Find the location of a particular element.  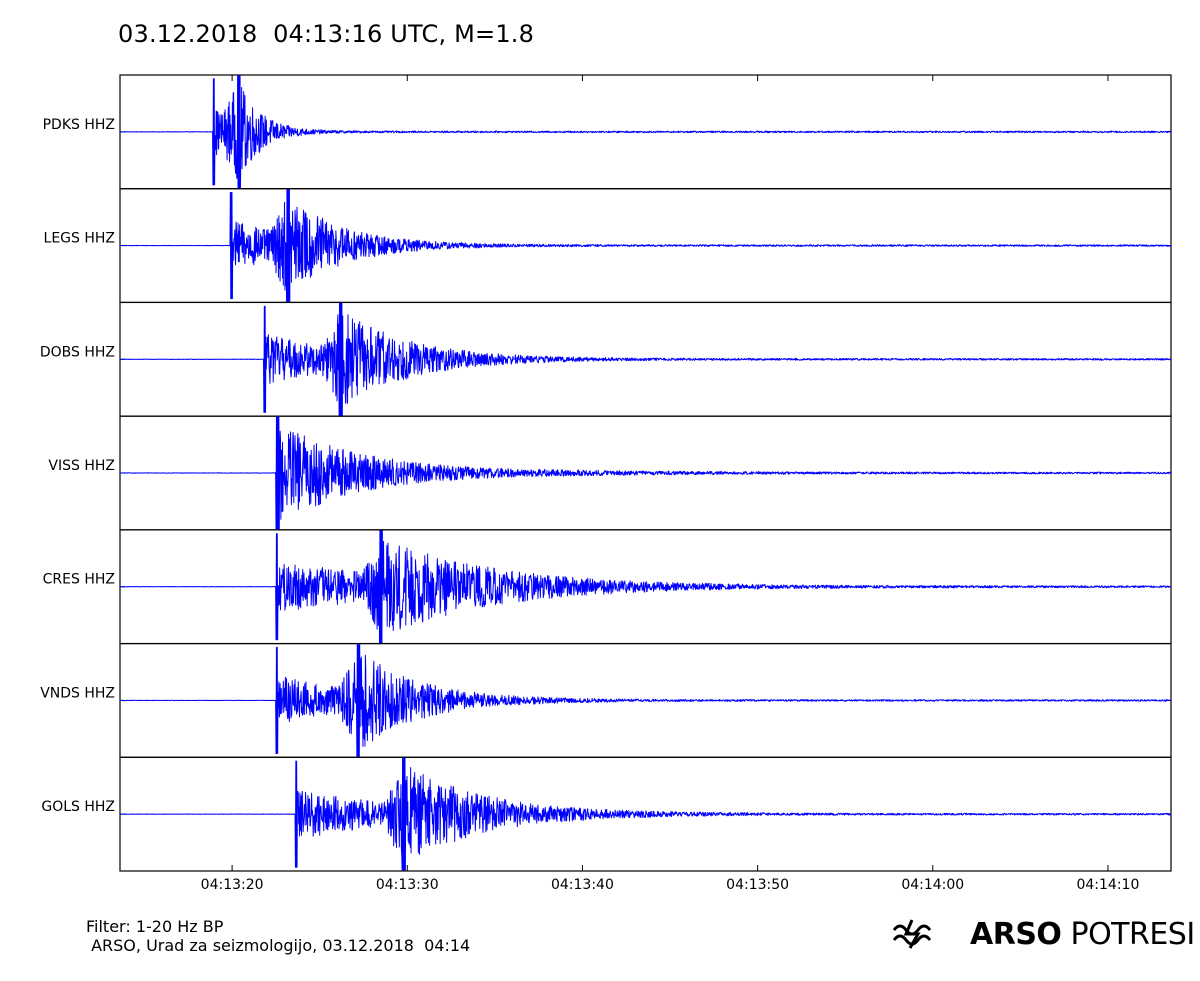

arso-wave-icon is located at coordinates (912, 934).